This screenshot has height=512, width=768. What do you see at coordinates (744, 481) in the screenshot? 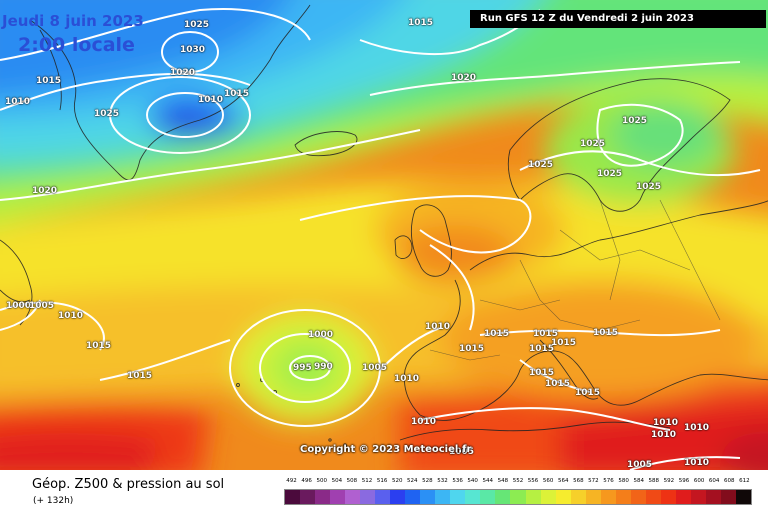
I see `scale-tick-label: 612` at bounding box center [744, 481].